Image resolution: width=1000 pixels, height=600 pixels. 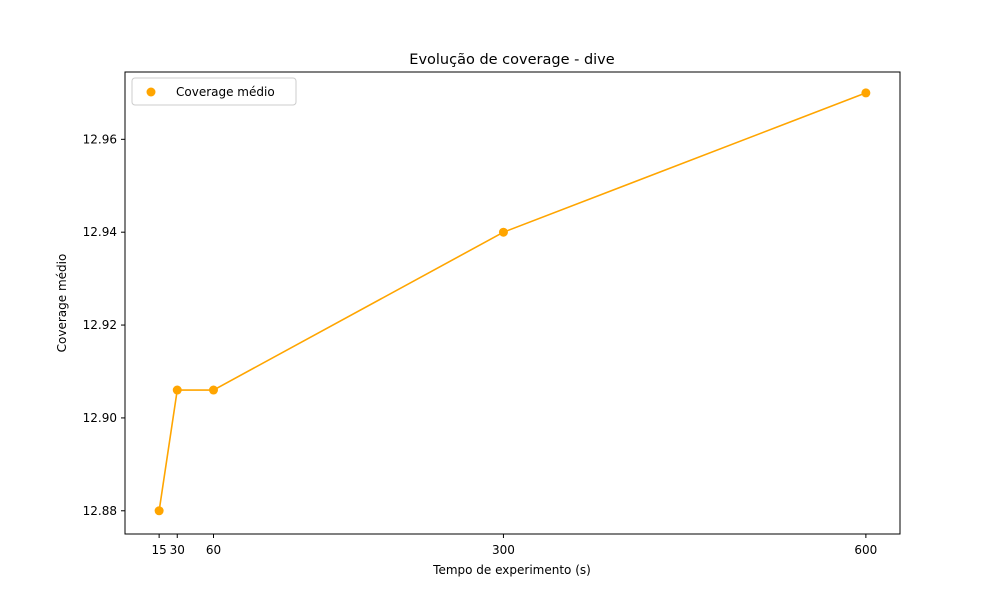 I want to click on x-axis-ticks: 15 30 60 300 600, so click(x=514, y=545).